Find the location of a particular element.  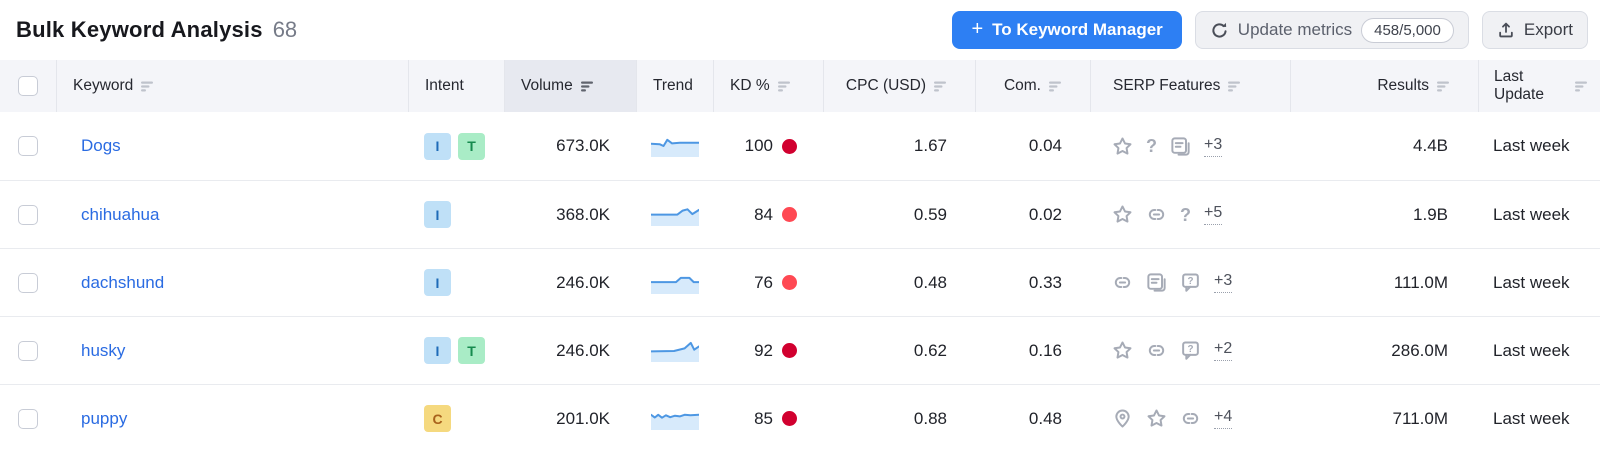

competition-value: 0.33 is located at coordinates (1045, 282).